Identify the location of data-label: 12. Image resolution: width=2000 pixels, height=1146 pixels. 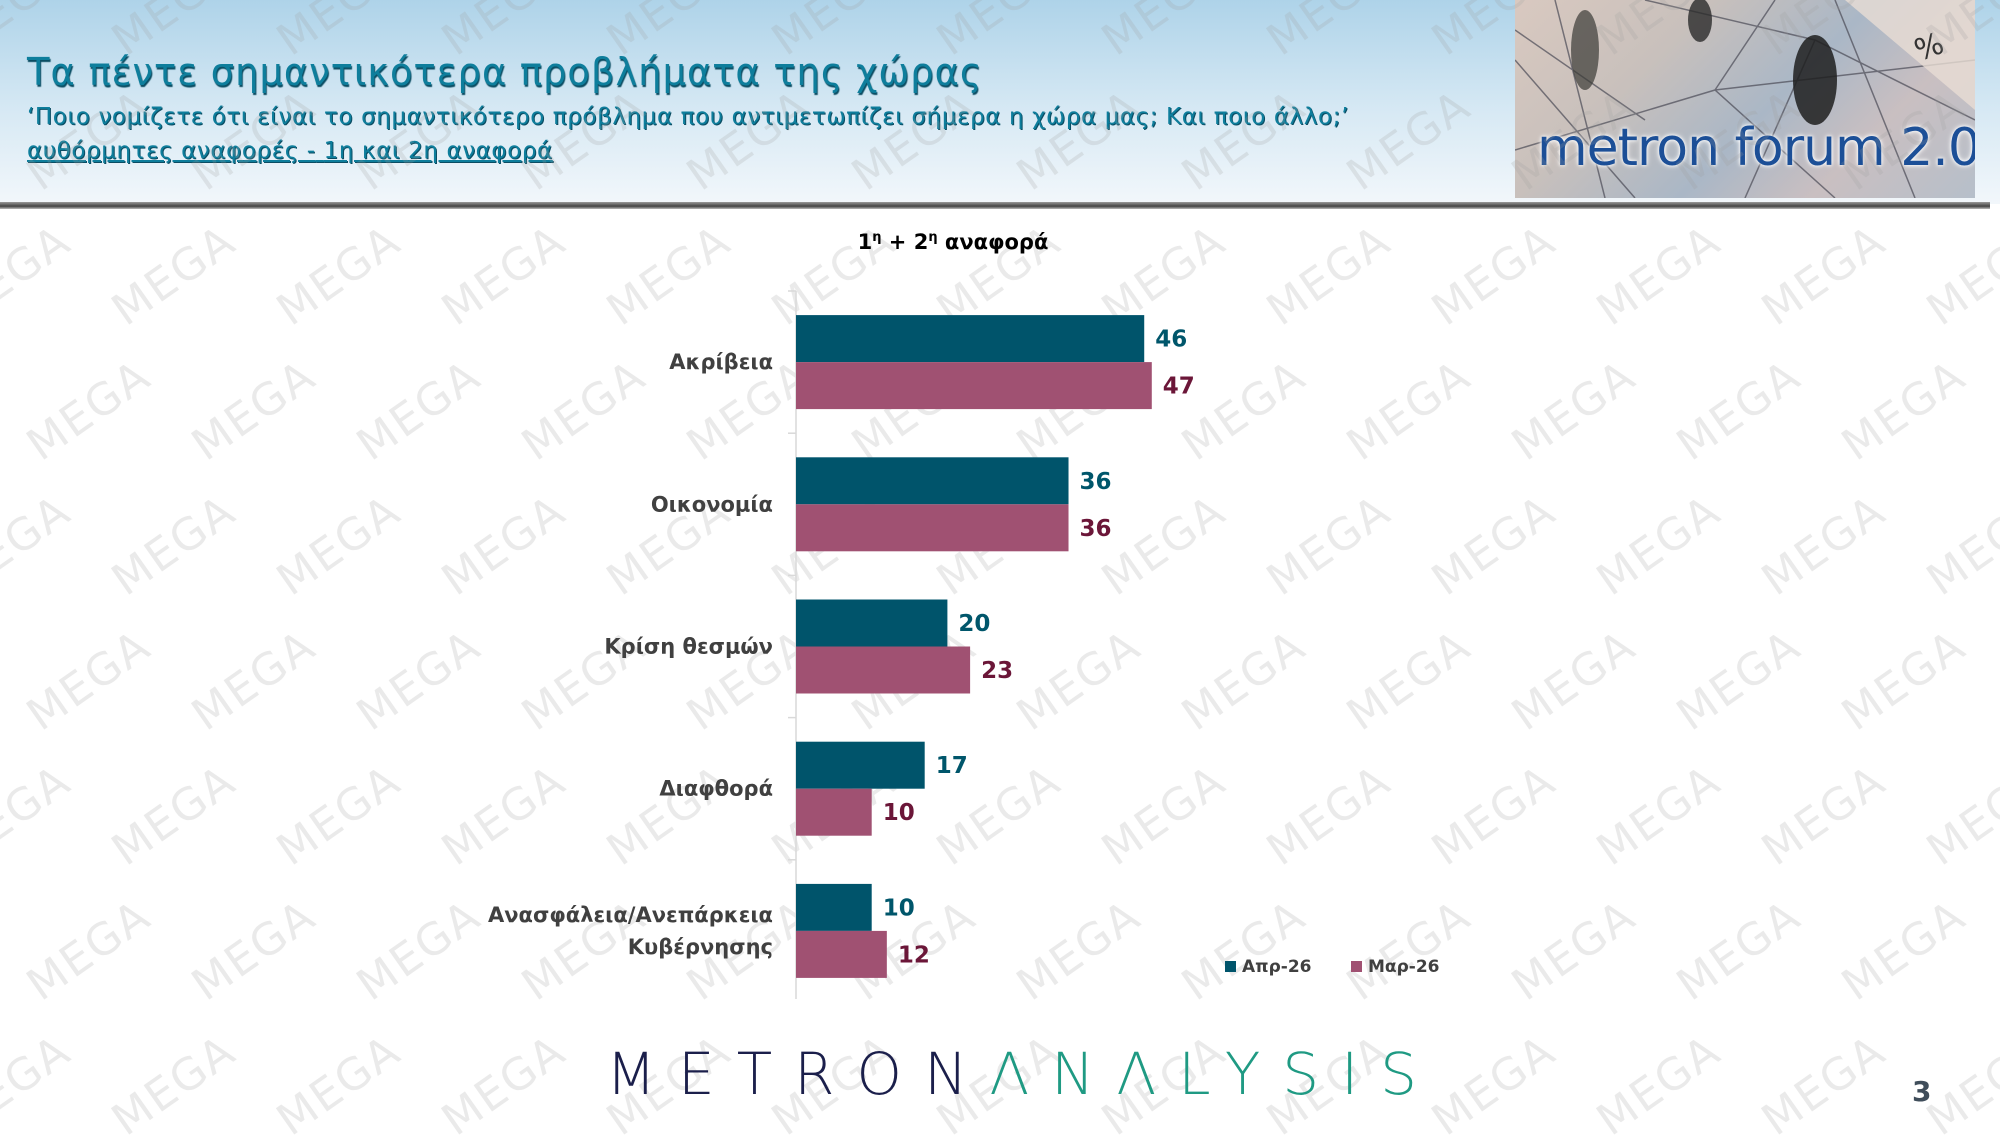
(914, 955).